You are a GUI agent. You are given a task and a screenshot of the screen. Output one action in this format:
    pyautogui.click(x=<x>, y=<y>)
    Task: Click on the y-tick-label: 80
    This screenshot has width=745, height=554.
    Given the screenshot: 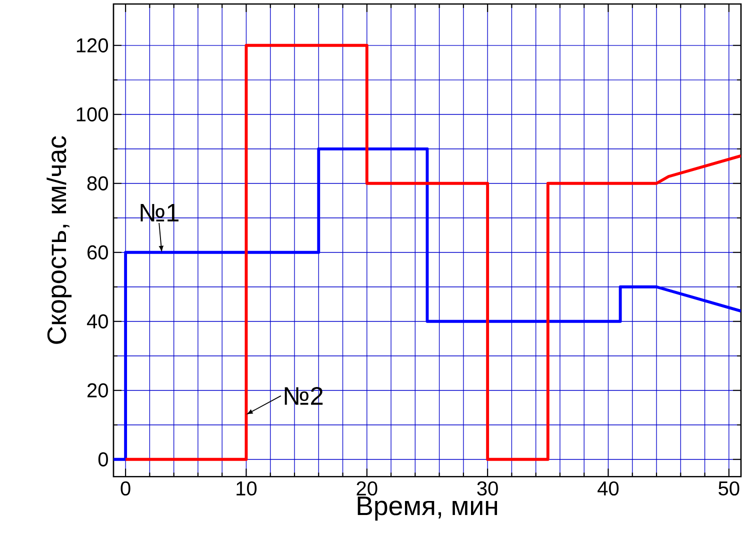 What is the action you would take?
    pyautogui.click(x=97, y=183)
    